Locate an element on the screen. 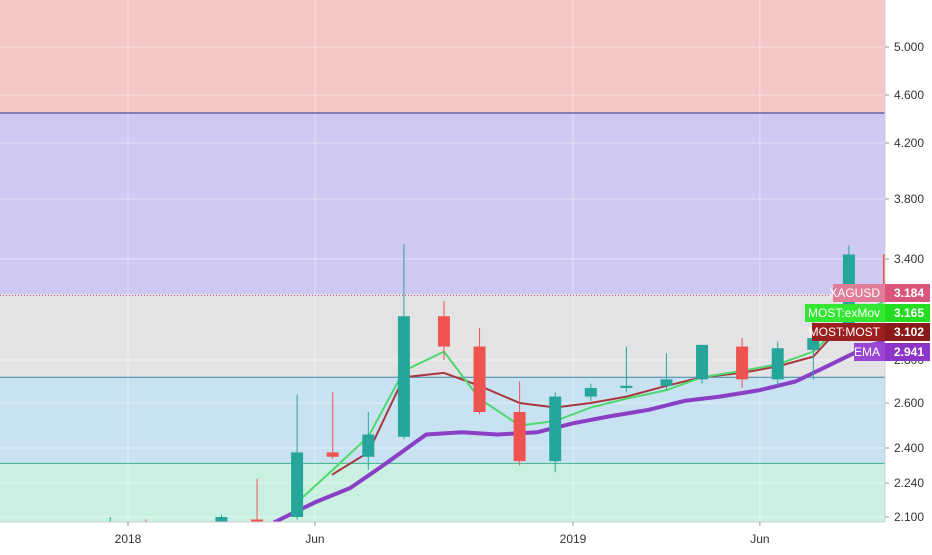 This screenshot has width=932, height=555. price-label: XAGUSD 3.184 is located at coordinates (879, 293).